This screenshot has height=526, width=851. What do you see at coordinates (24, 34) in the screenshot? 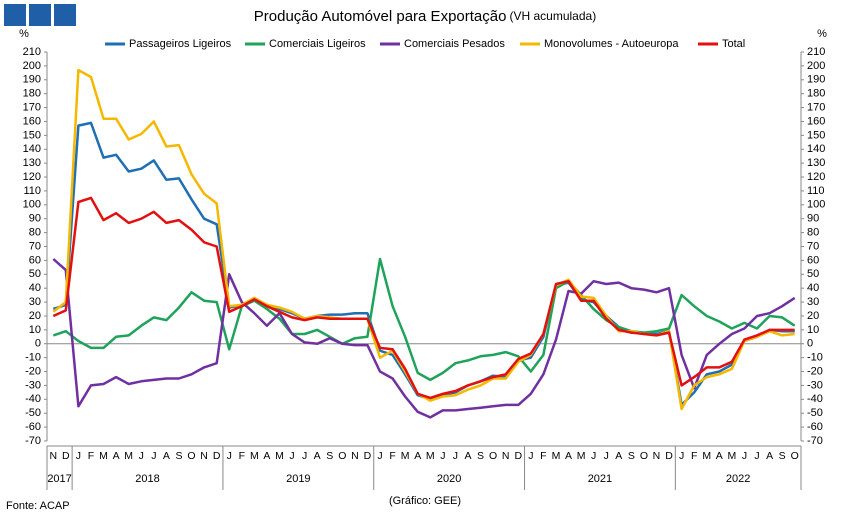
I see `y-unit: %` at bounding box center [24, 34].